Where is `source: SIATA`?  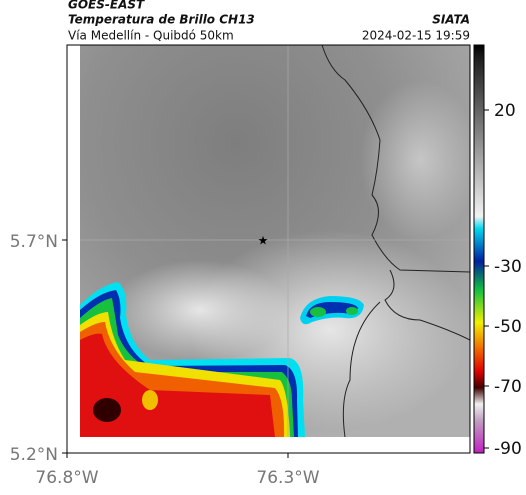
source: SIATA is located at coordinates (451, 20).